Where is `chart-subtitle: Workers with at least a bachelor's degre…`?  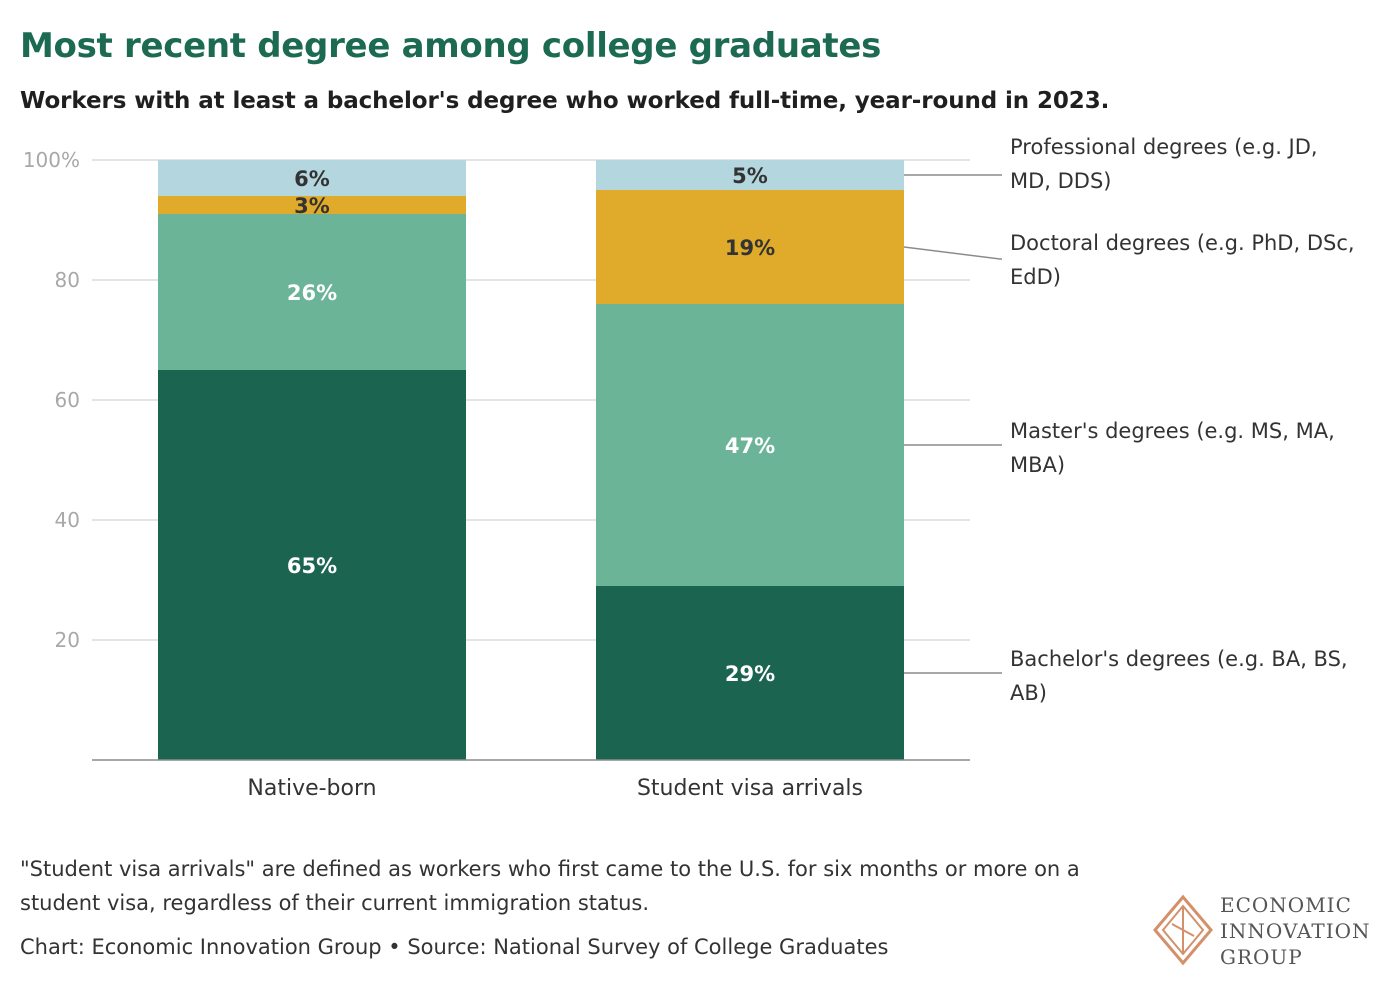
chart-subtitle: Workers with at least a bachelor's degre… is located at coordinates (565, 101).